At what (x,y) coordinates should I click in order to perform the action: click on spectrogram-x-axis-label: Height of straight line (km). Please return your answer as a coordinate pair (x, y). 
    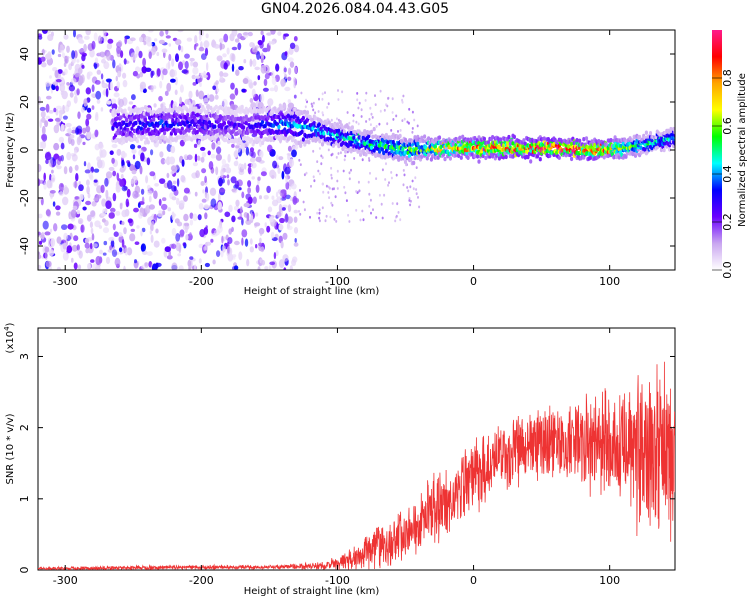
    Looking at the image, I should click on (312, 291).